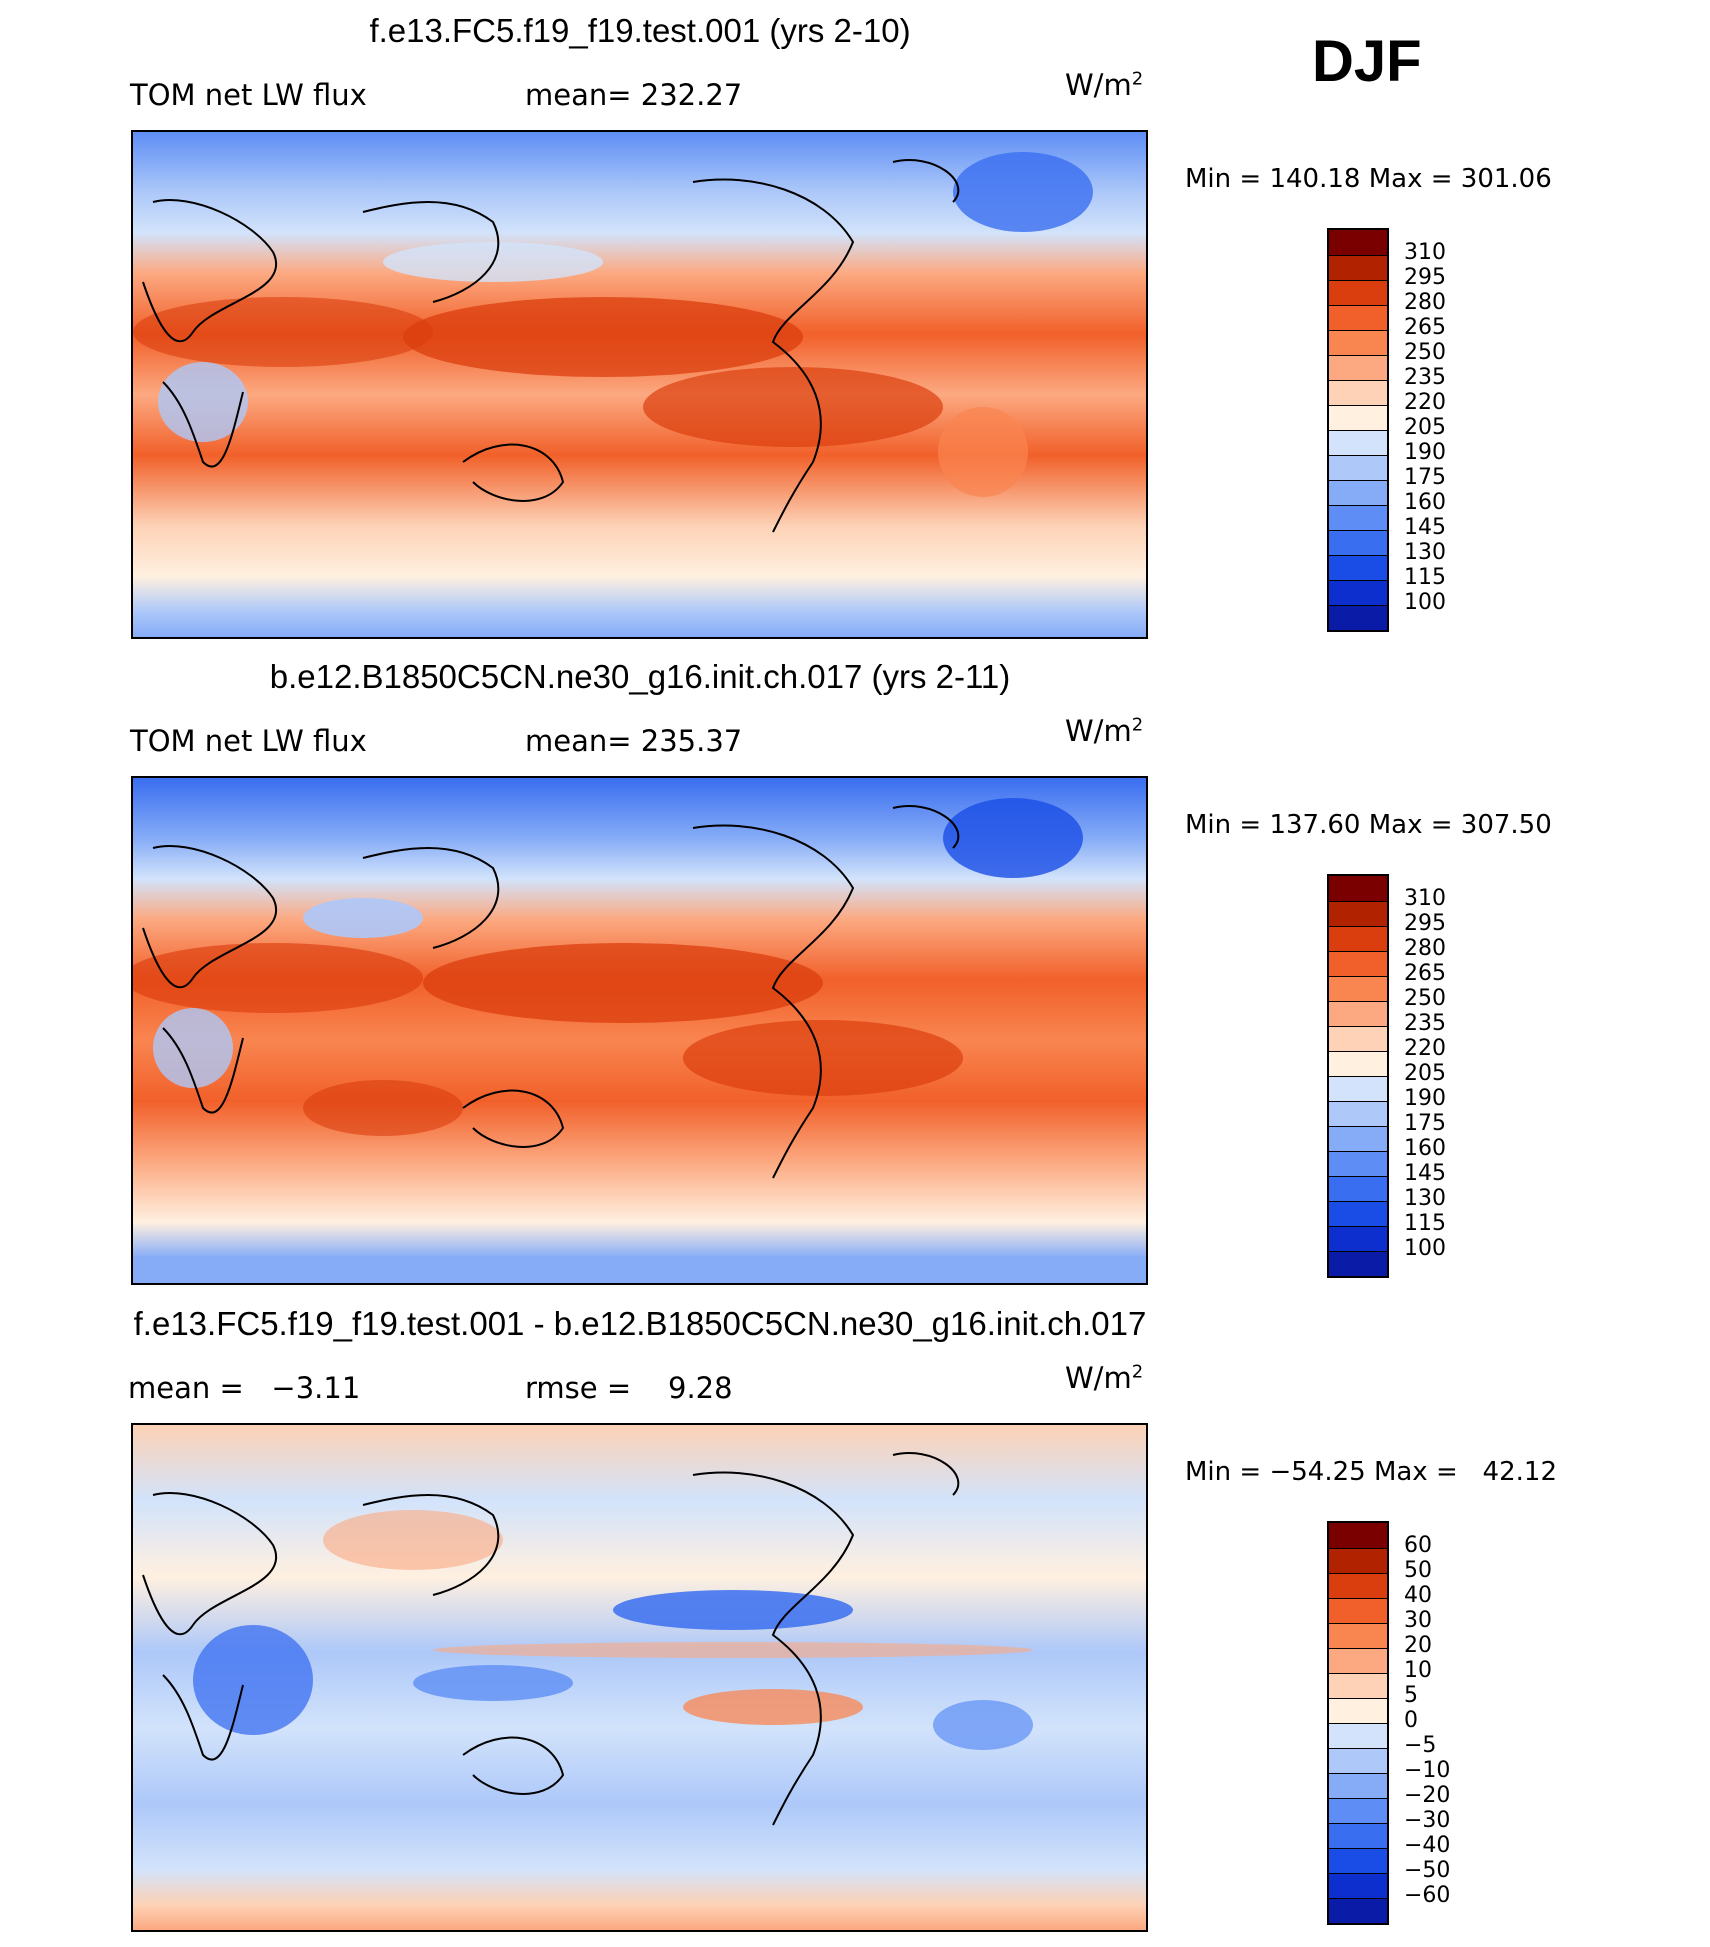 Image resolution: width=1710 pixels, height=1947 pixels. I want to click on panel1-colorbar-tick: 265, so click(1425, 327).